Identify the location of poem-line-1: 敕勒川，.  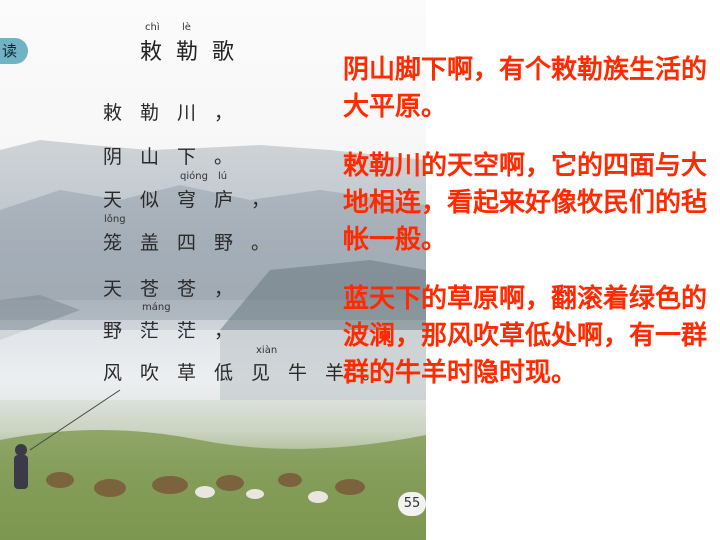
(177, 113).